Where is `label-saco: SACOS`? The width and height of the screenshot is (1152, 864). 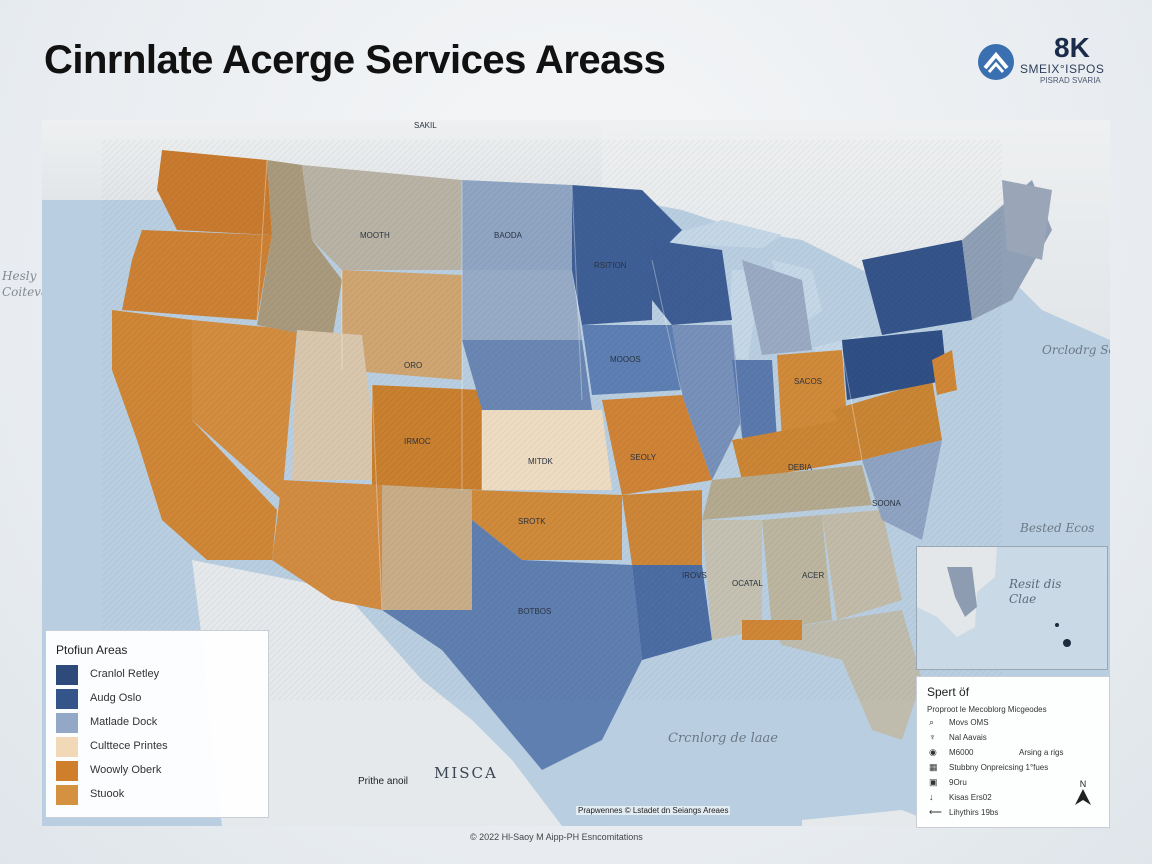
label-saco: SACOS is located at coordinates (808, 381).